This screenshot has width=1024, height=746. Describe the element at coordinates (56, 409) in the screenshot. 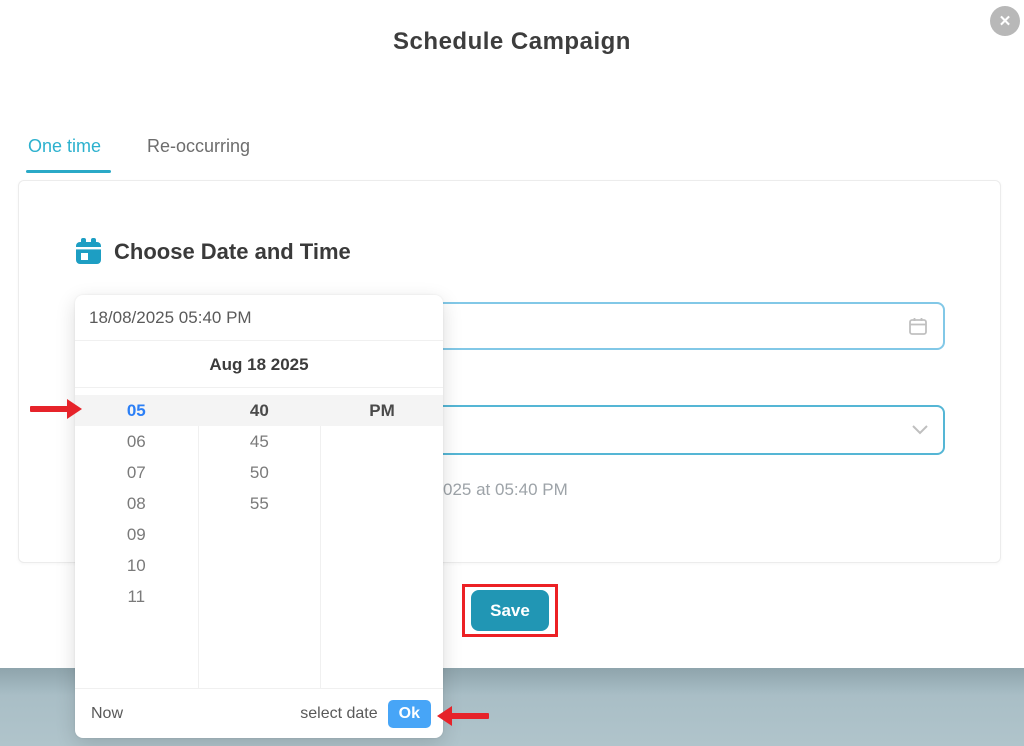

I see `annotation-arrow-hour` at that location.